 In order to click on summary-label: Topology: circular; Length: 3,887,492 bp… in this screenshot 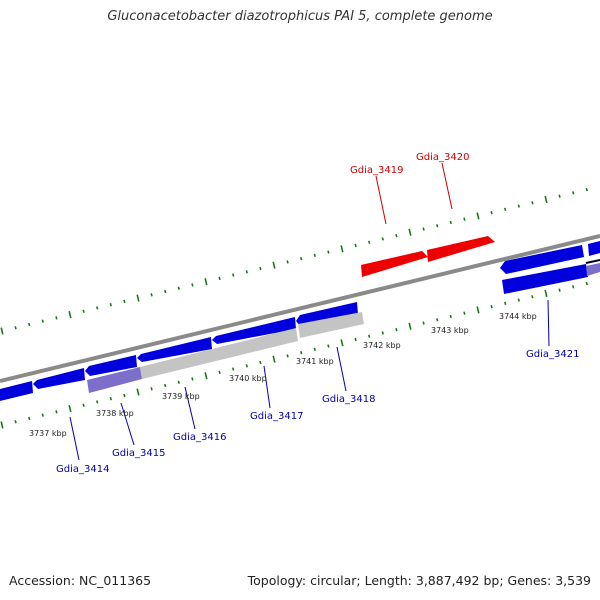, I will do `click(419, 580)`.